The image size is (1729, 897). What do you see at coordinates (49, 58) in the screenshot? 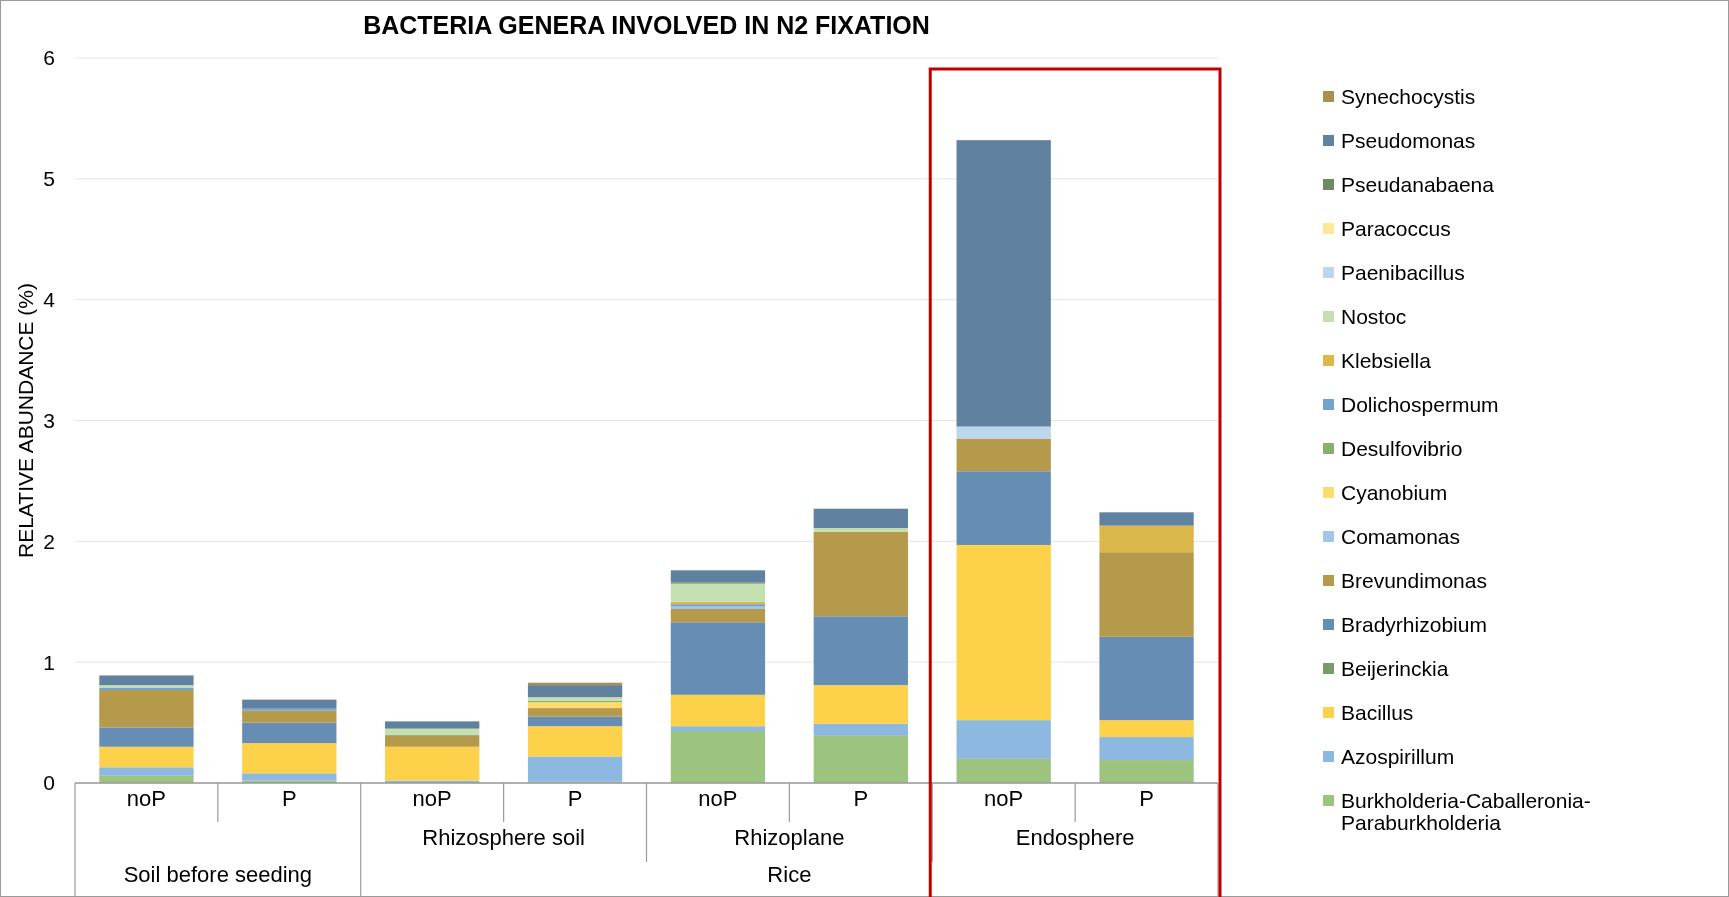
I see `y-tick-label: 6` at bounding box center [49, 58].